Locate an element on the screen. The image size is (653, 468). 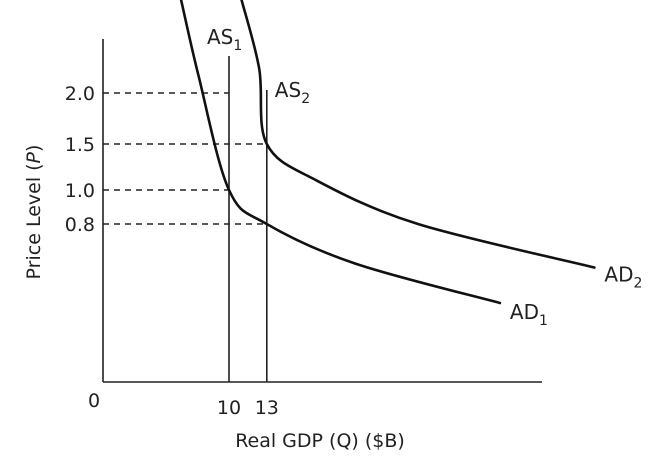
x-tick-label-10: 10 is located at coordinates (229, 408).